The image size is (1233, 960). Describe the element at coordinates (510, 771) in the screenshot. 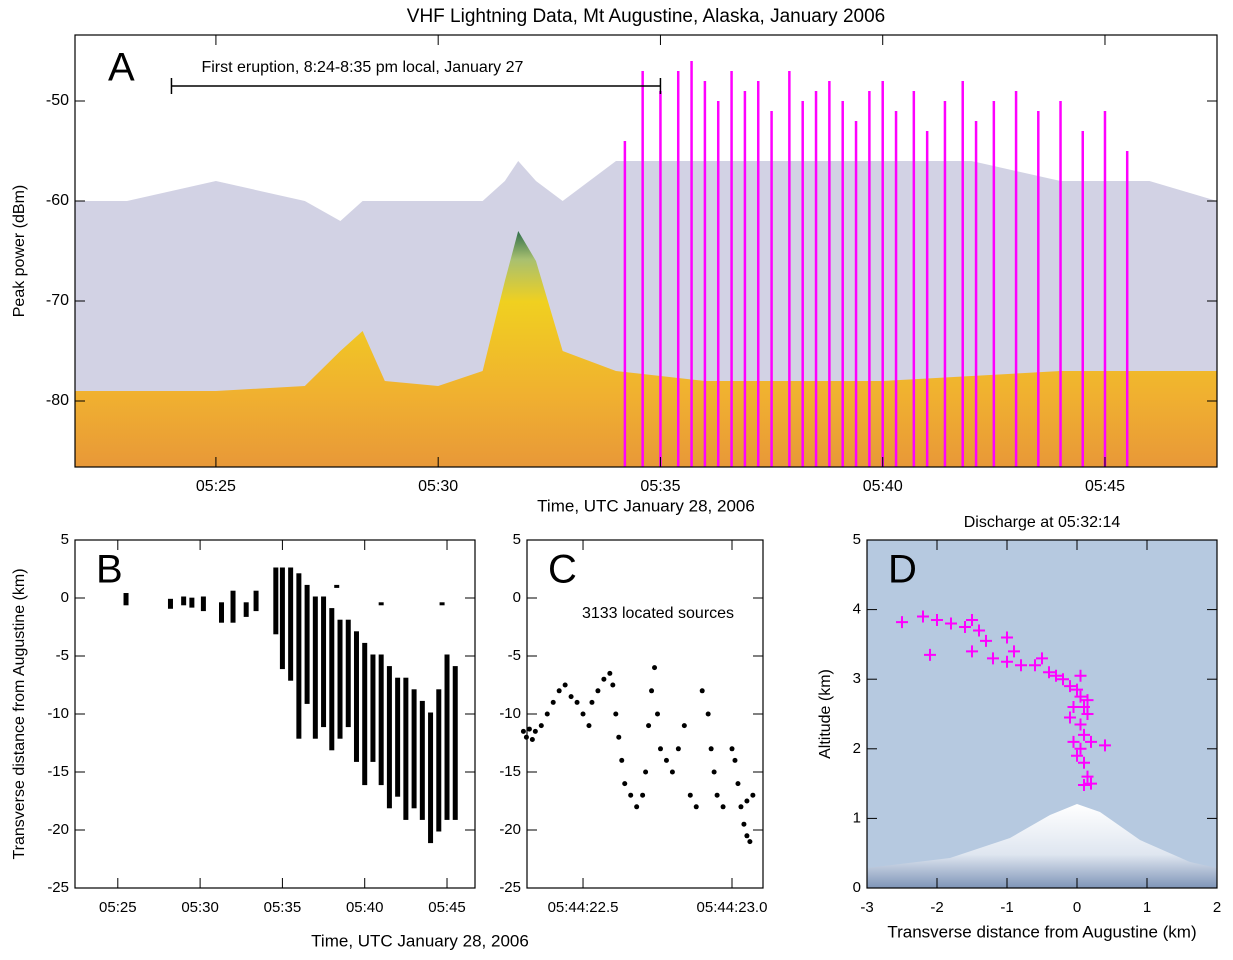

I see `y-tick-label: -15` at that location.